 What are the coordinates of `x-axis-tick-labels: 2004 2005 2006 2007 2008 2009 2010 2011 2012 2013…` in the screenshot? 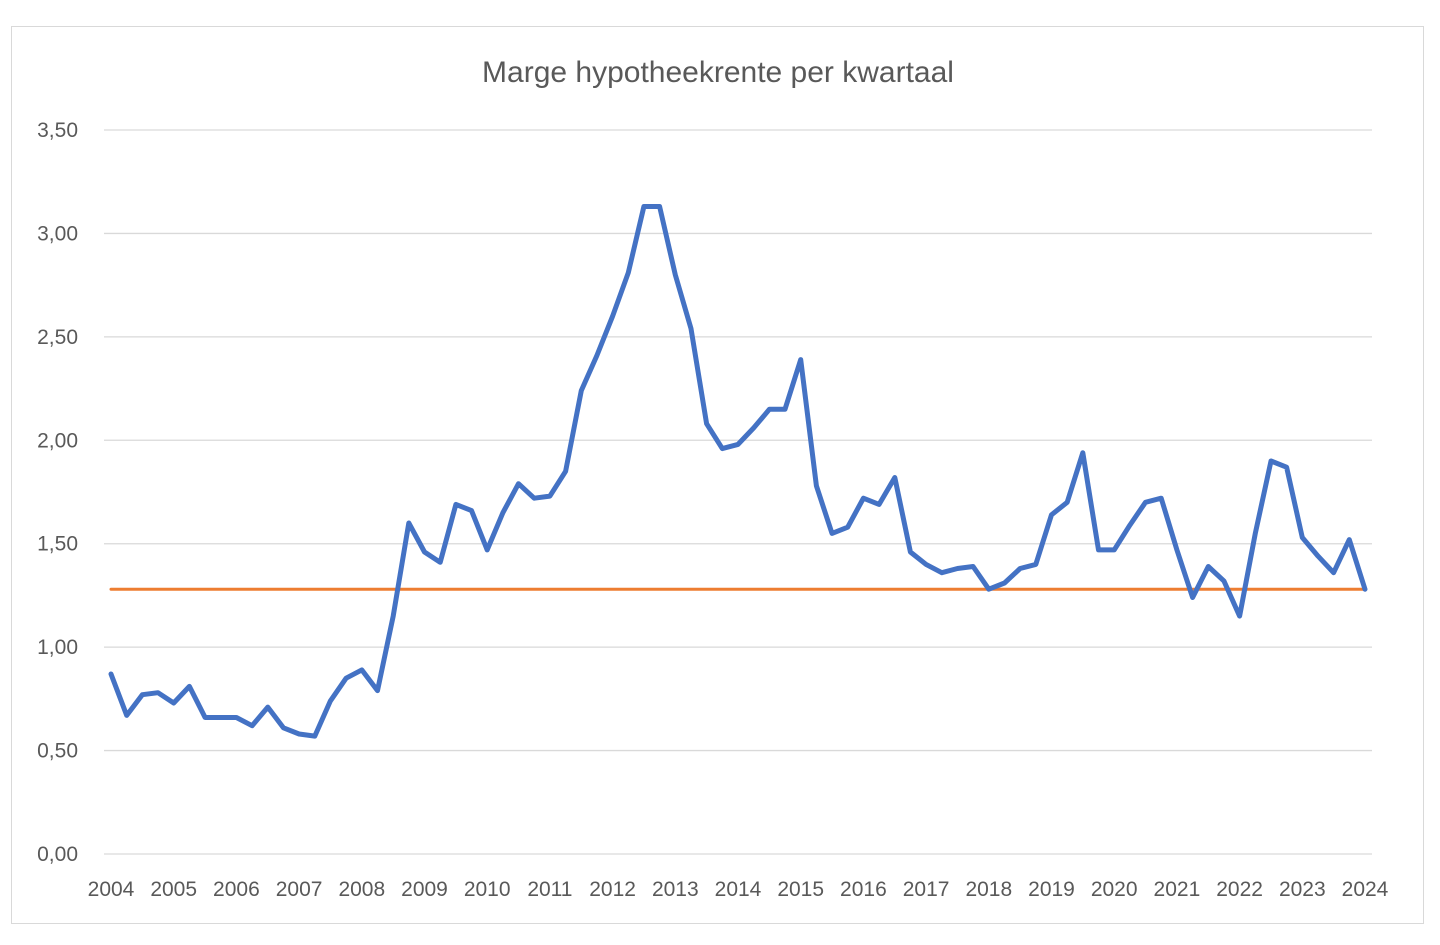 It's located at (738, 889).